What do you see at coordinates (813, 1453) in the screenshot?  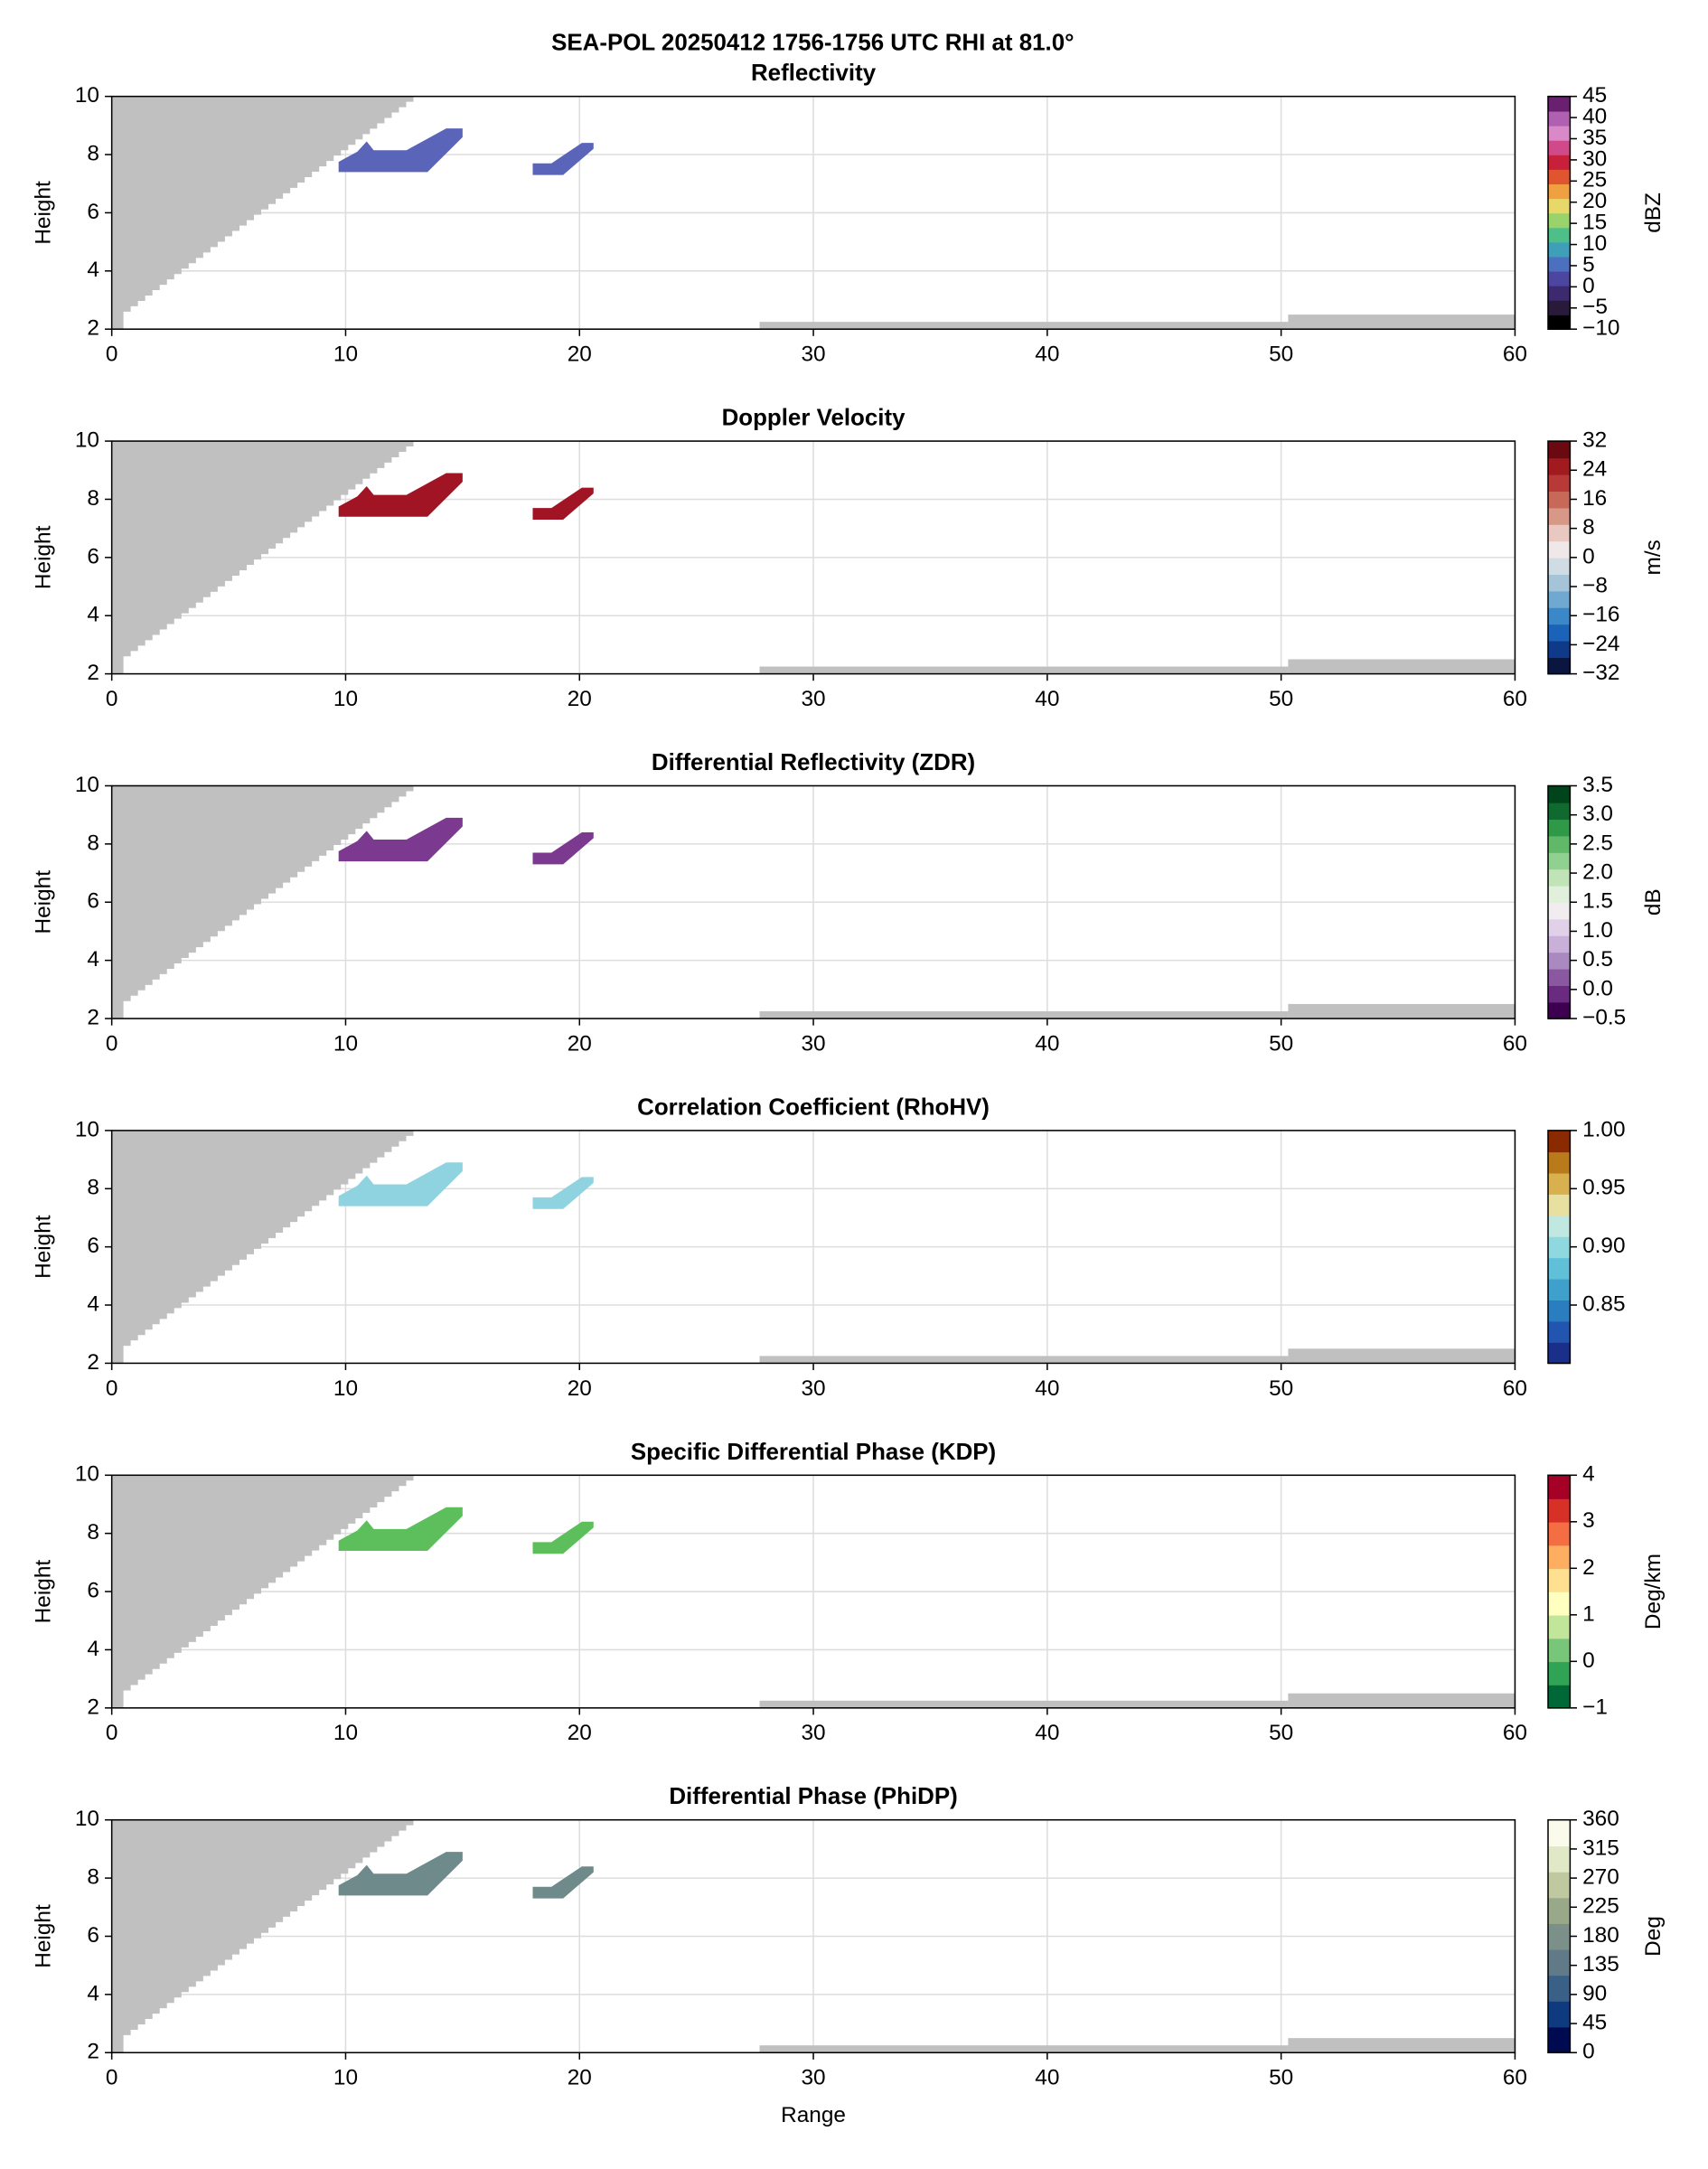 I see `panel-title: Specific Differential Phase (KDP)` at bounding box center [813, 1453].